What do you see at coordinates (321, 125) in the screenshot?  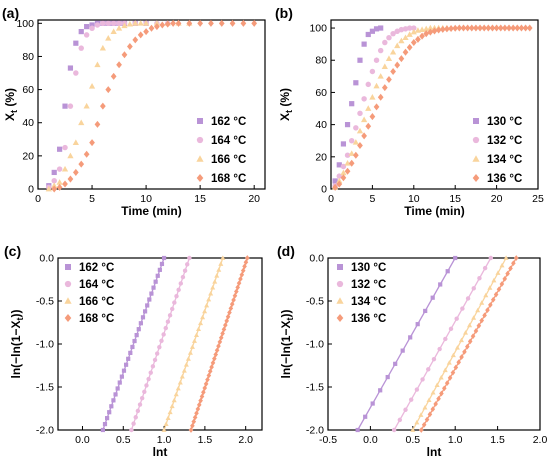 I see `y-tick-label: 40` at bounding box center [321, 125].